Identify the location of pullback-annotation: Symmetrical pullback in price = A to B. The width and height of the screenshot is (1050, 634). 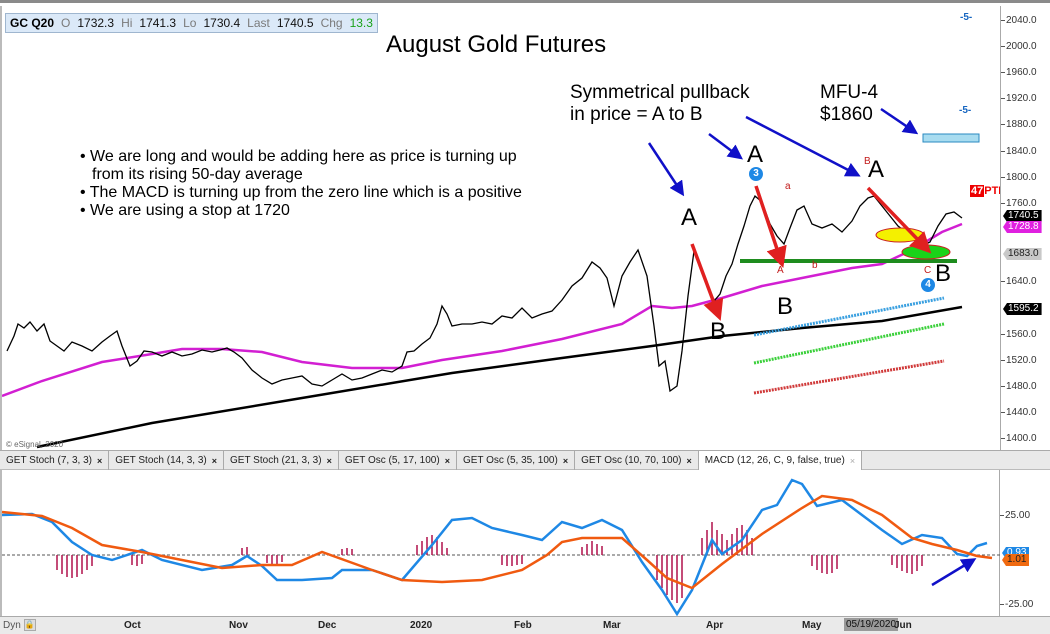
(660, 104).